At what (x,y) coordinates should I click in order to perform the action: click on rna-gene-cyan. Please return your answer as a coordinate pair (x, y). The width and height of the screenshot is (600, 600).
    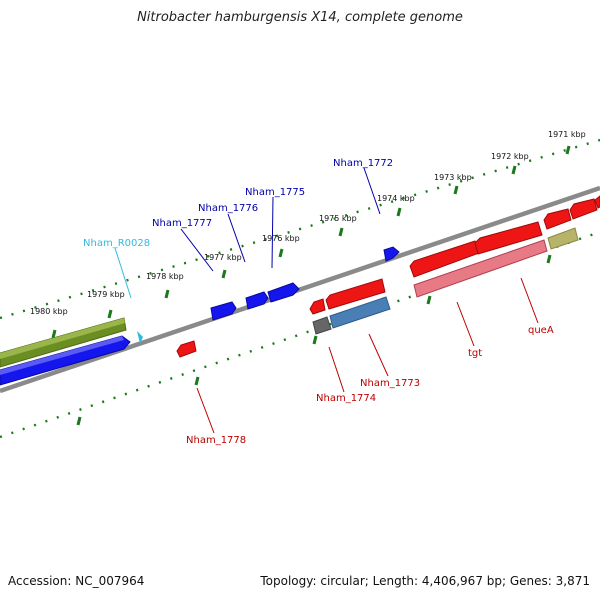
    Looking at the image, I should click on (140, 337).